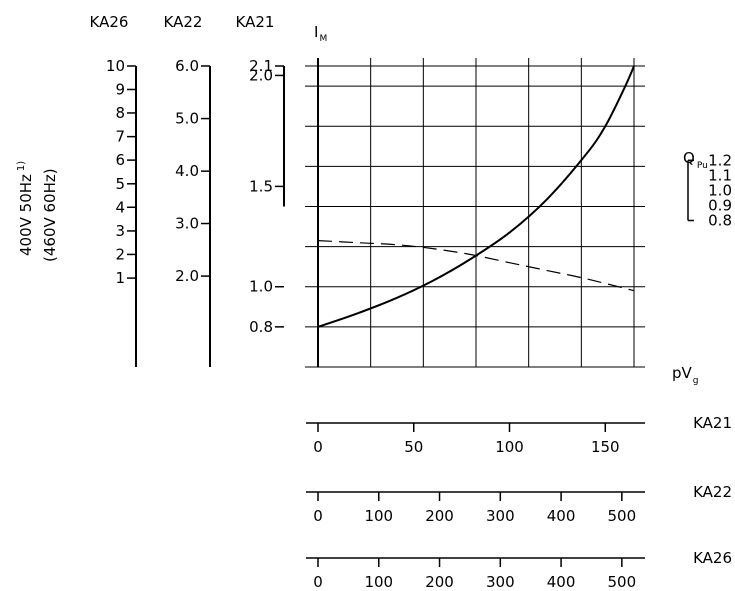  What do you see at coordinates (695, 160) in the screenshot?
I see `right-axis-label: Q Pu` at bounding box center [695, 160].